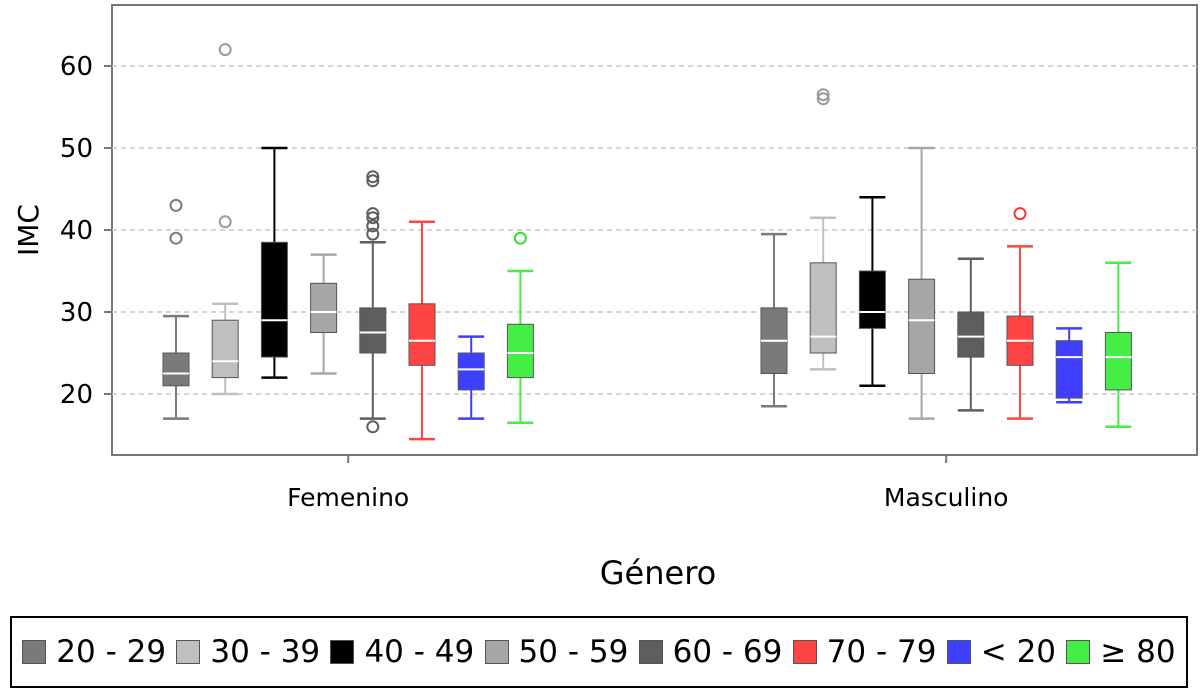 The width and height of the screenshot is (1203, 694). I want to click on legend-item: 30 - 39, so click(248, 652).